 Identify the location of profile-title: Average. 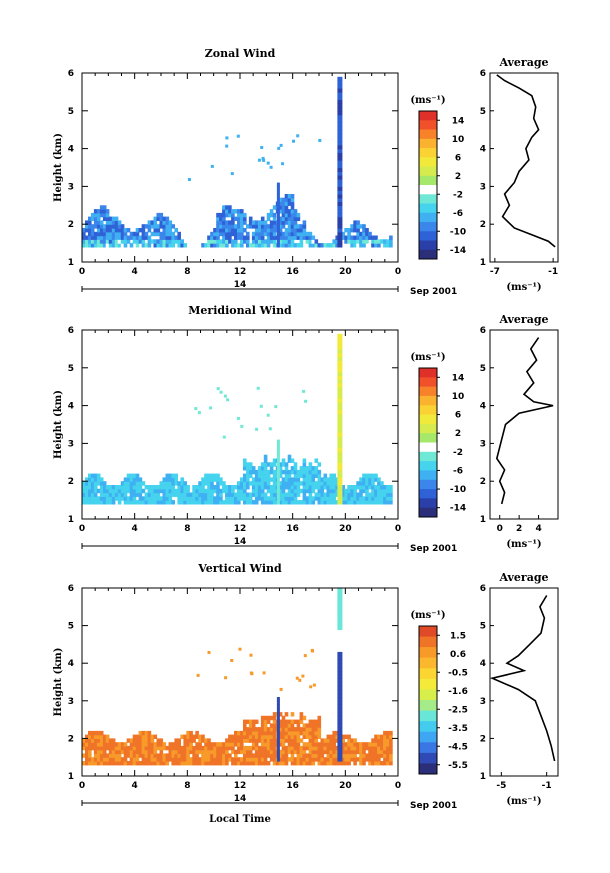
(523, 62).